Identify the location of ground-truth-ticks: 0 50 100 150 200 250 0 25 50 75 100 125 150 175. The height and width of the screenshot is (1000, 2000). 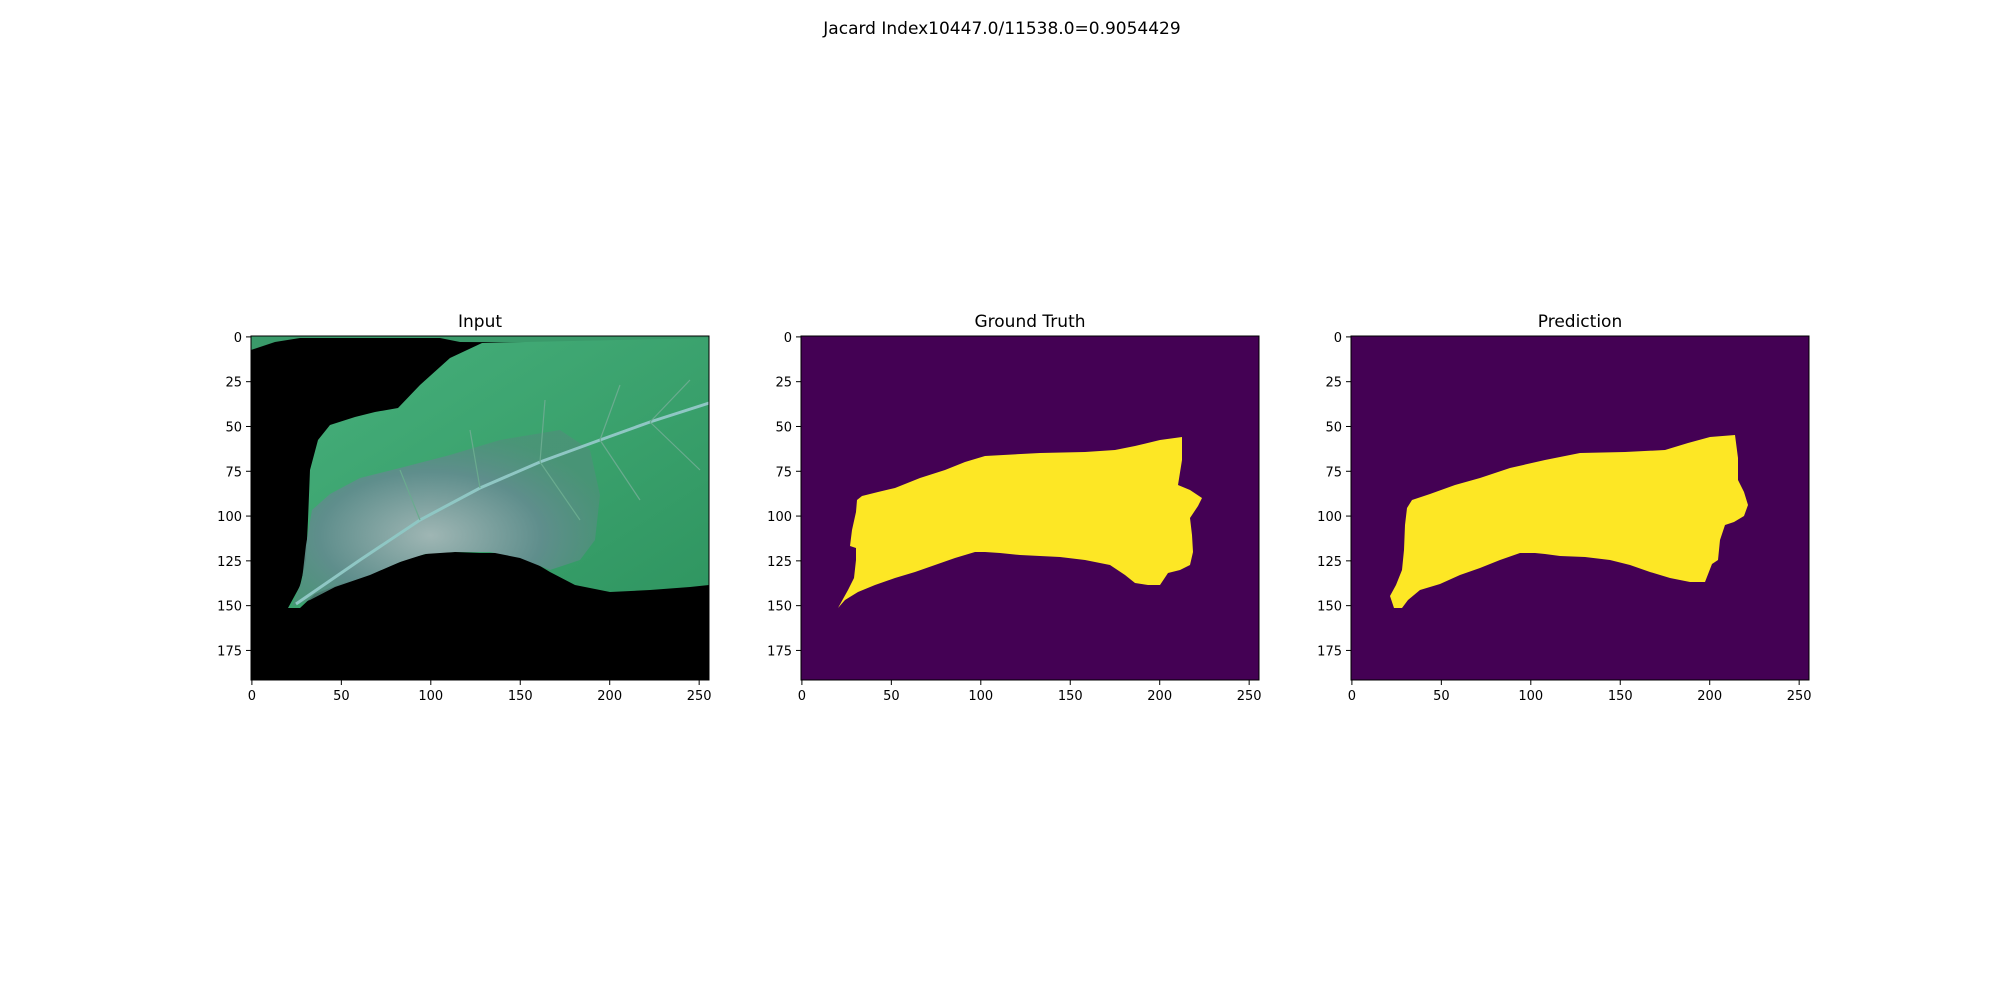
(1014, 517).